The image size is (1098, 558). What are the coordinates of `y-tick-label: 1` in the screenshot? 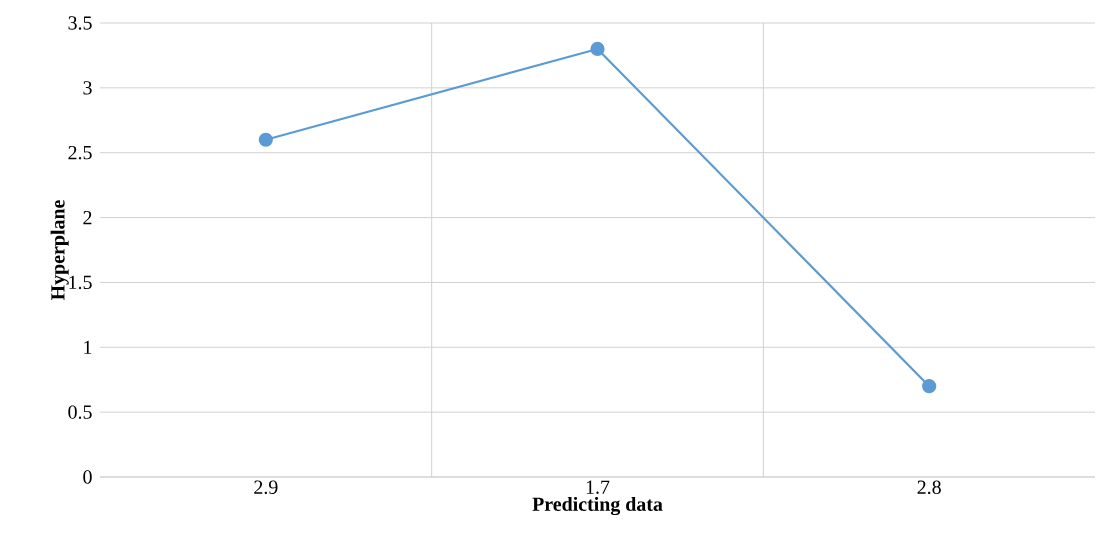 It's located at (88, 347).